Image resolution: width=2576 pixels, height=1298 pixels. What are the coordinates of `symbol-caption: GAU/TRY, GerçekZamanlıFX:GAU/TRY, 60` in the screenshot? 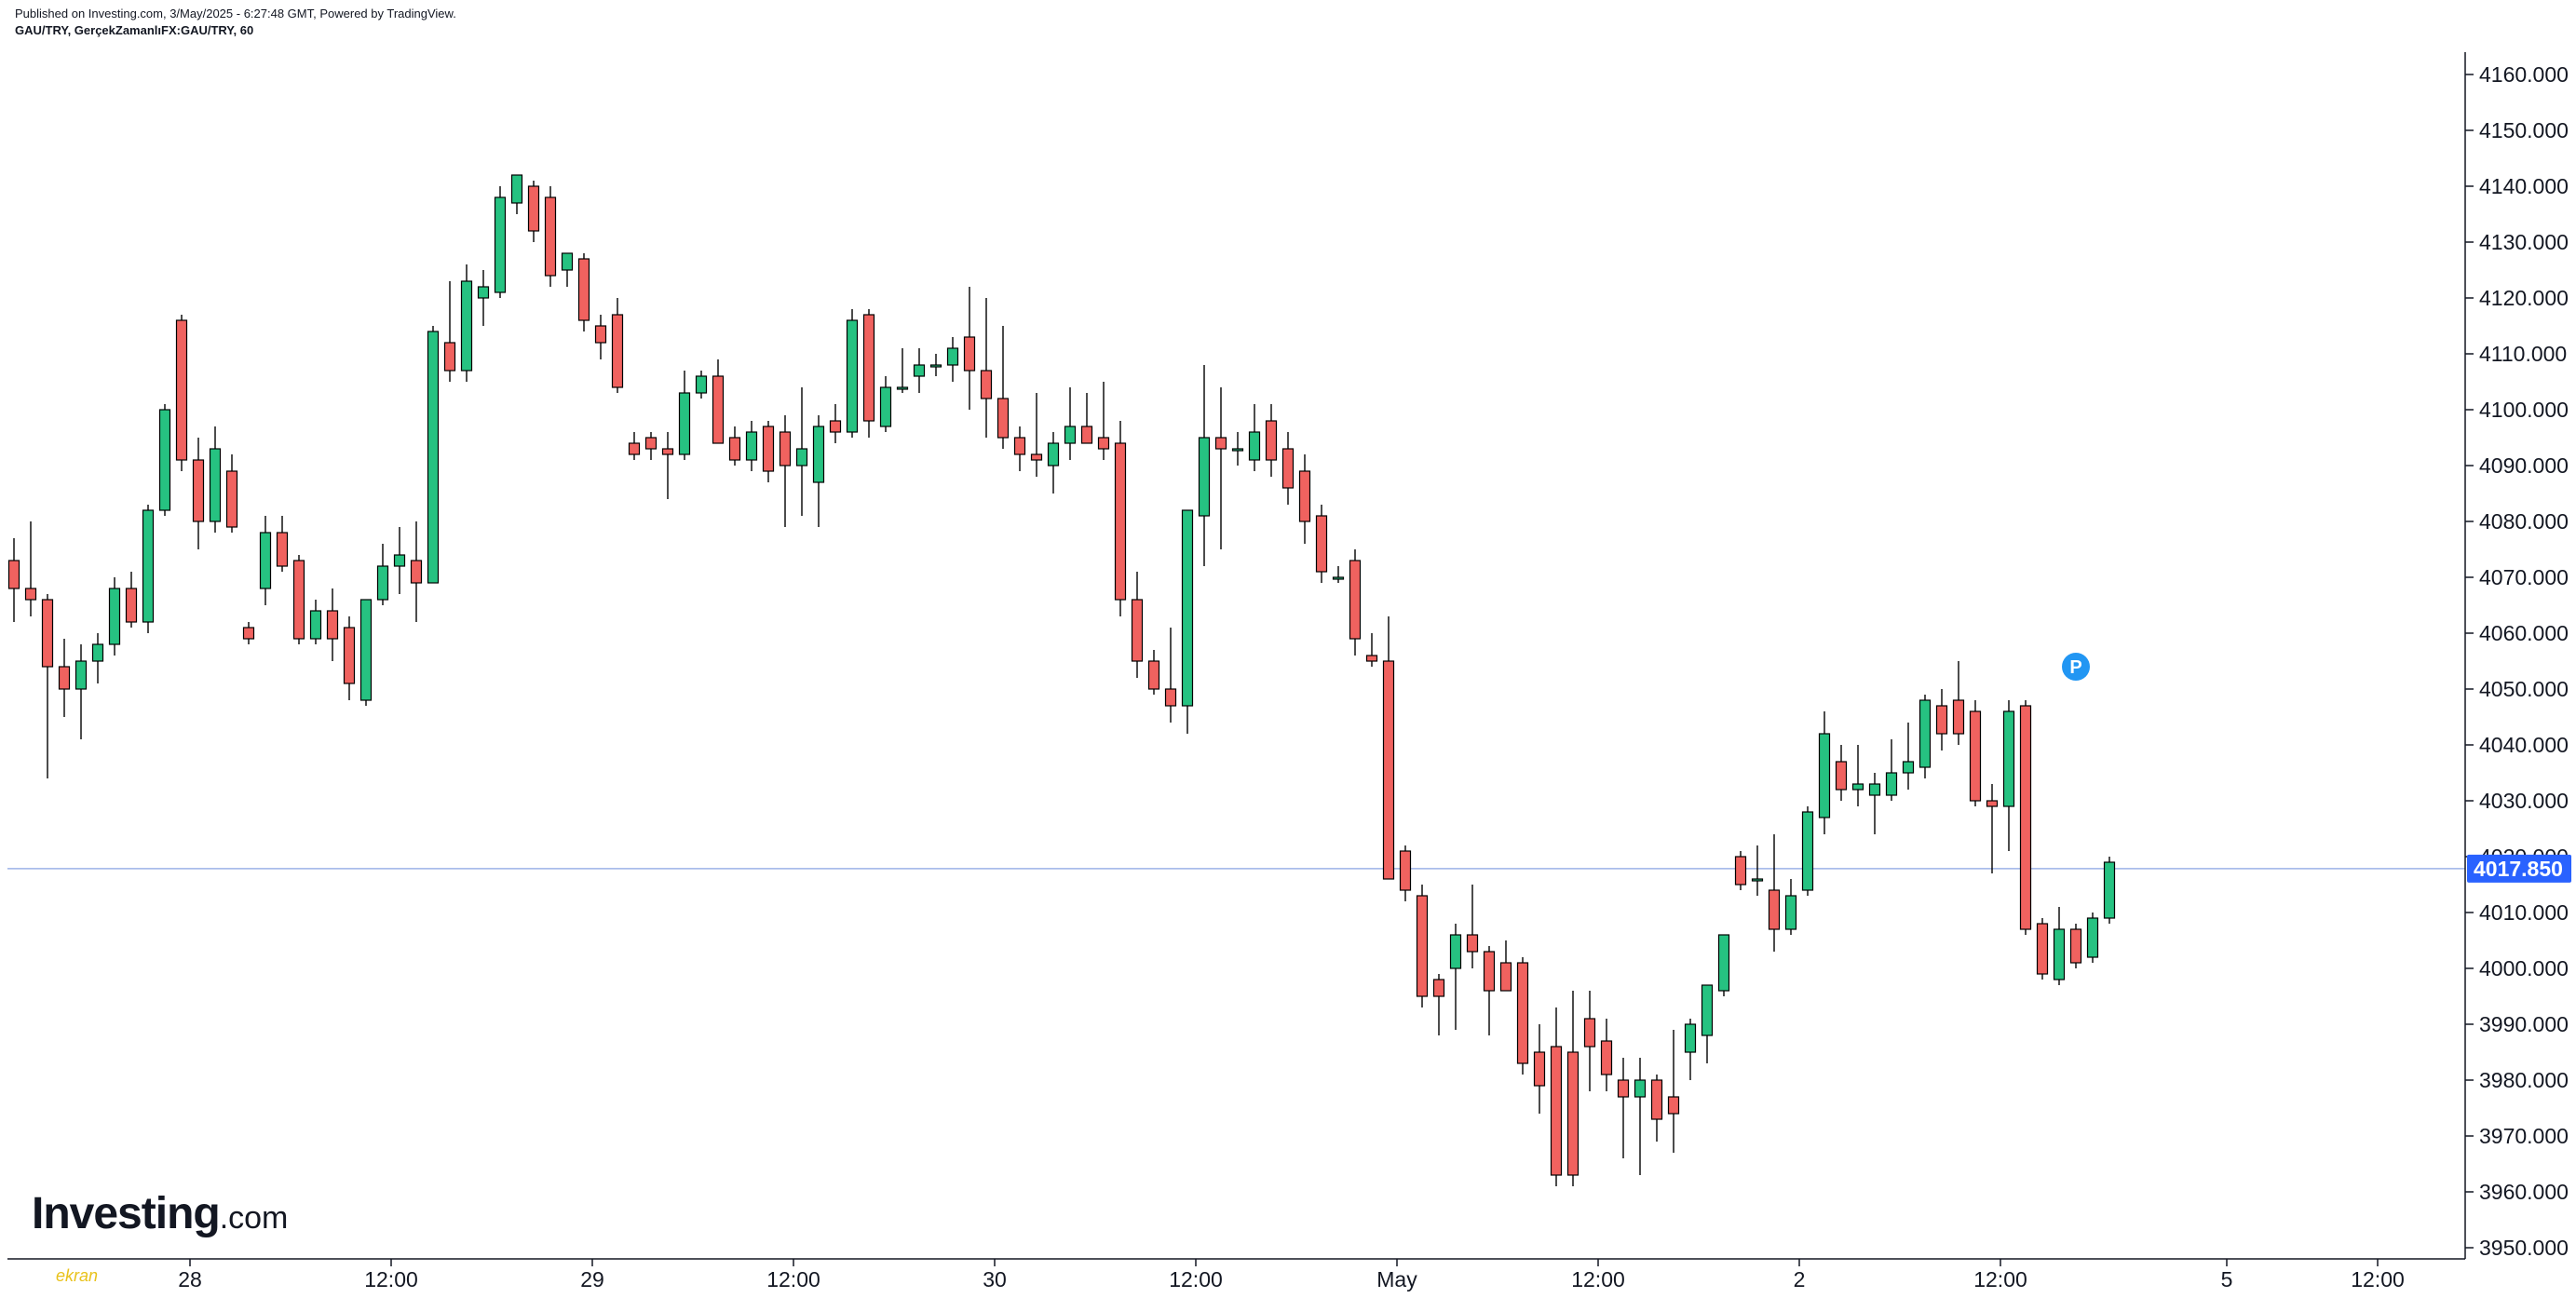 It's located at (134, 30).